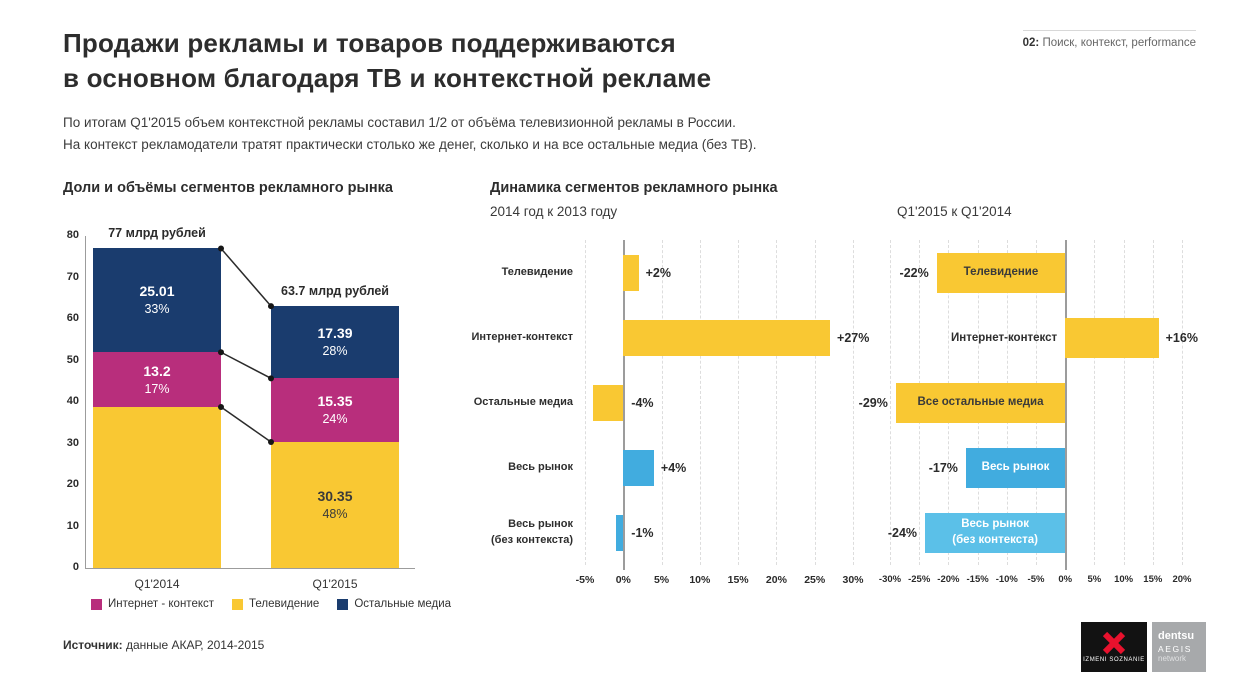  Describe the element at coordinates (161, 604) in the screenshot. I see `legend-label: Интернет - контекст` at that location.